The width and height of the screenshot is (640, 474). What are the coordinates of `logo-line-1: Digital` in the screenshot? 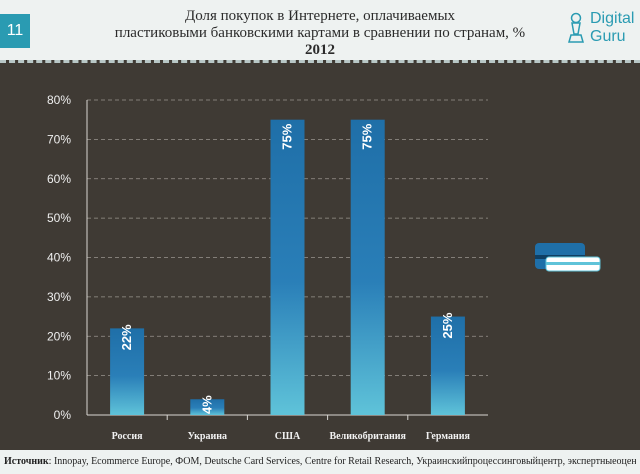 It's located at (612, 18).